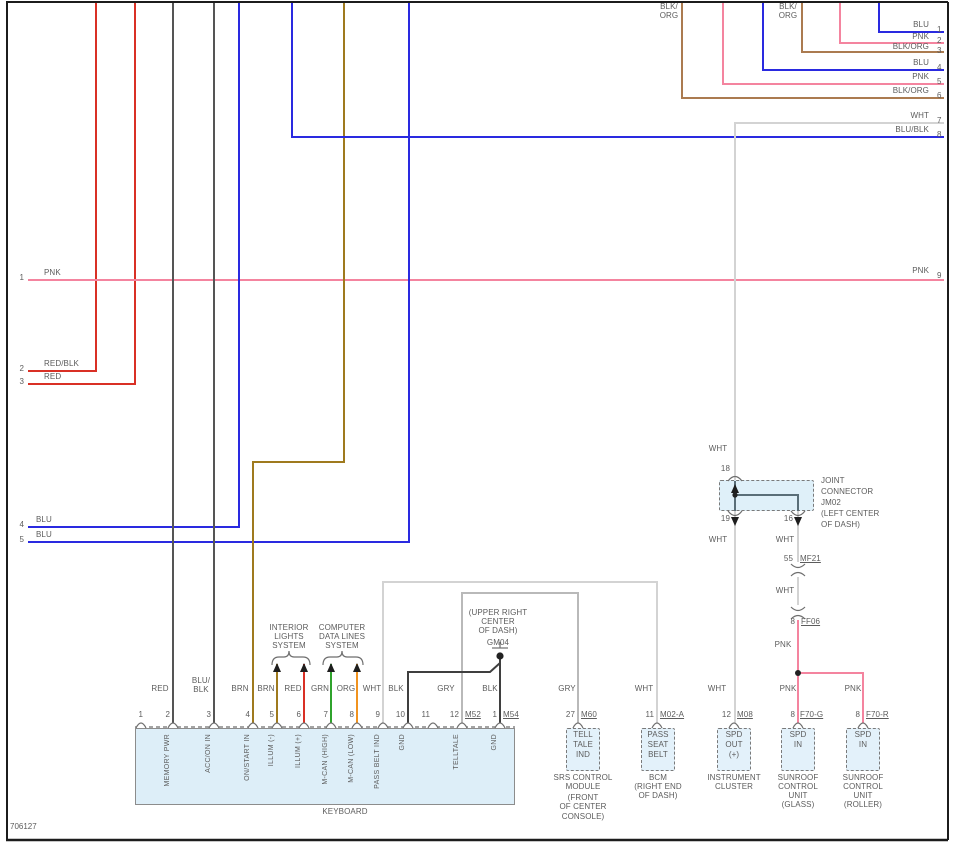 The height and width of the screenshot is (848, 953). What do you see at coordinates (735, 478) in the screenshot?
I see `jm02-bump-top` at bounding box center [735, 478].